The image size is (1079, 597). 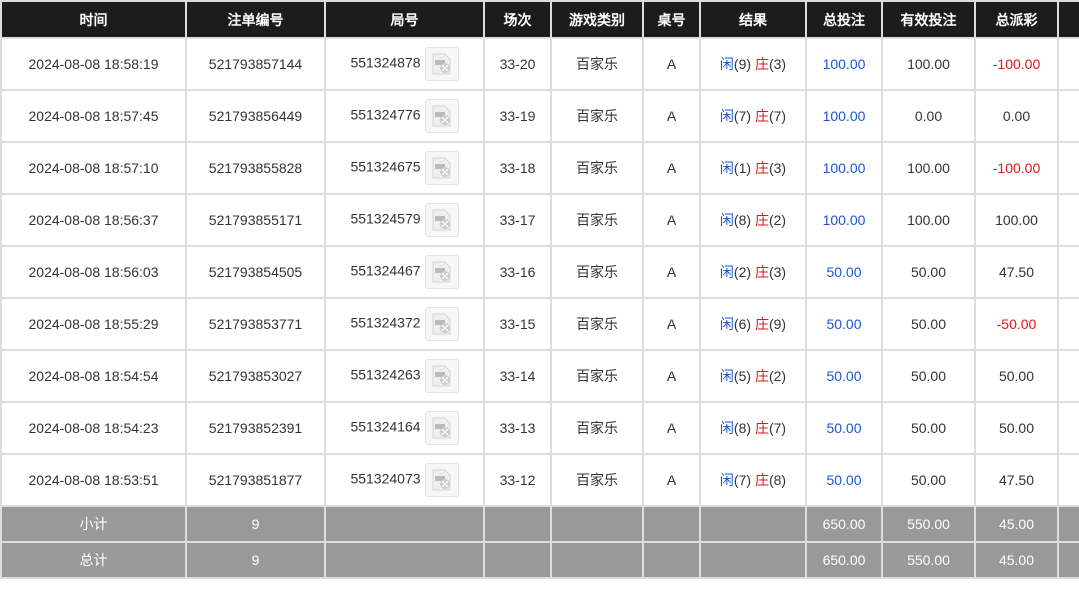 I want to click on shoe-cell: 33-16, so click(x=517, y=272).